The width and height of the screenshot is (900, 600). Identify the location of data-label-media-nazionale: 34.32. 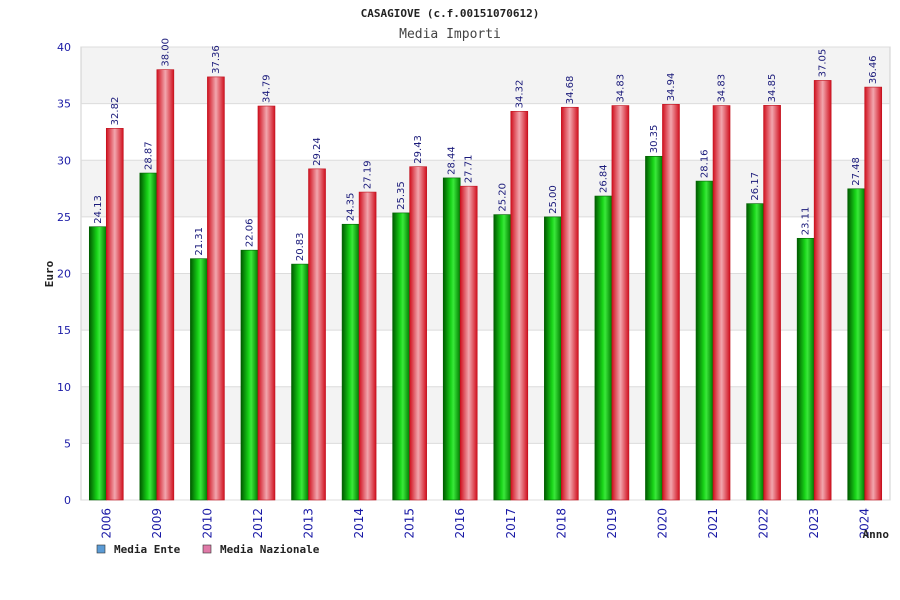
(519, 94).